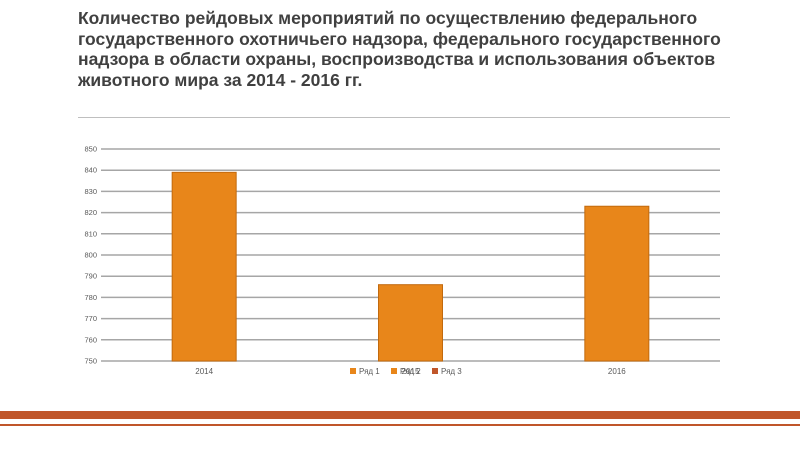 The height and width of the screenshot is (450, 800). Describe the element at coordinates (410, 323) in the screenshot. I see `bar-2015` at that location.